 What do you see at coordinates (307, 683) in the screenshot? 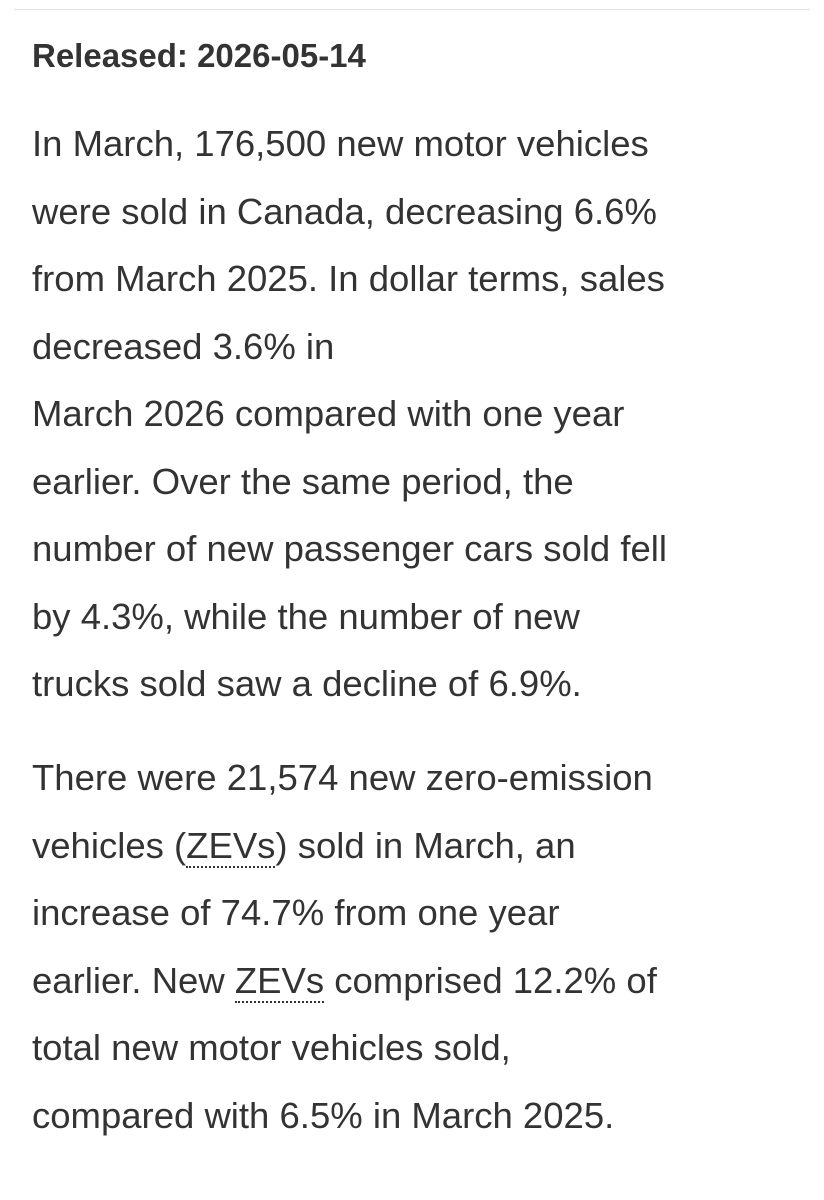
I see `text-line: trucks sold saw a decline of 6.9%.` at bounding box center [307, 683].